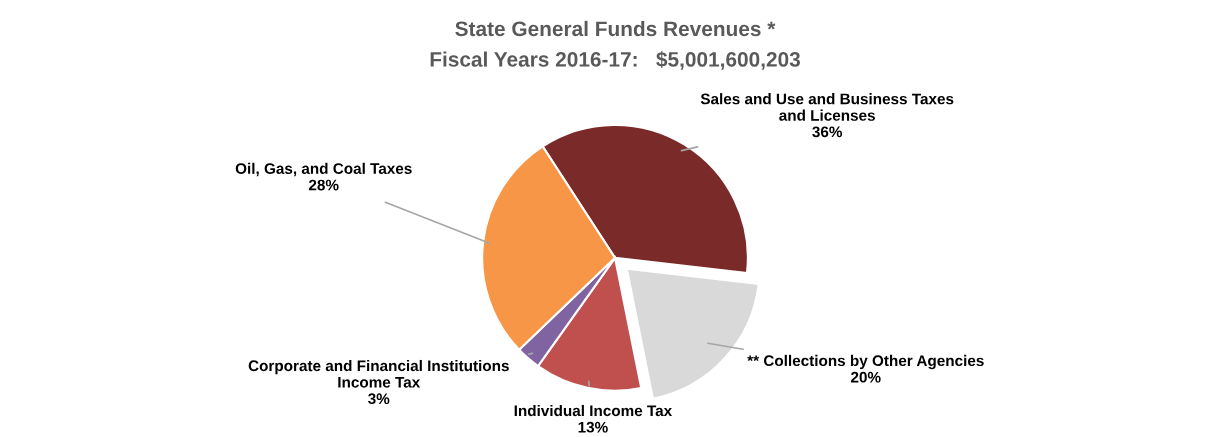  Describe the element at coordinates (865, 377) in the screenshot. I see `data-label: 20%` at that location.